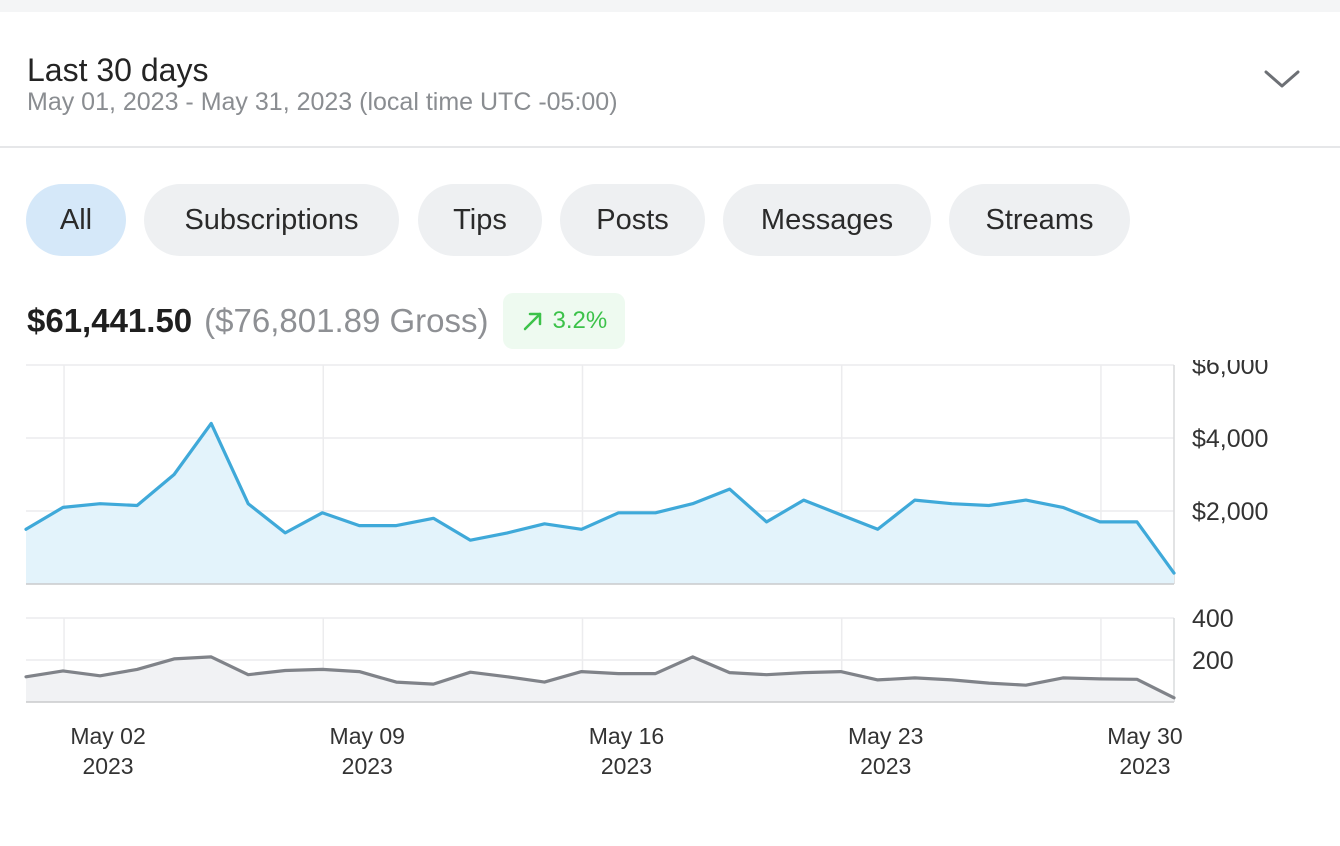 The image size is (1340, 846). I want to click on x-tick-label: May 16, so click(626, 736).